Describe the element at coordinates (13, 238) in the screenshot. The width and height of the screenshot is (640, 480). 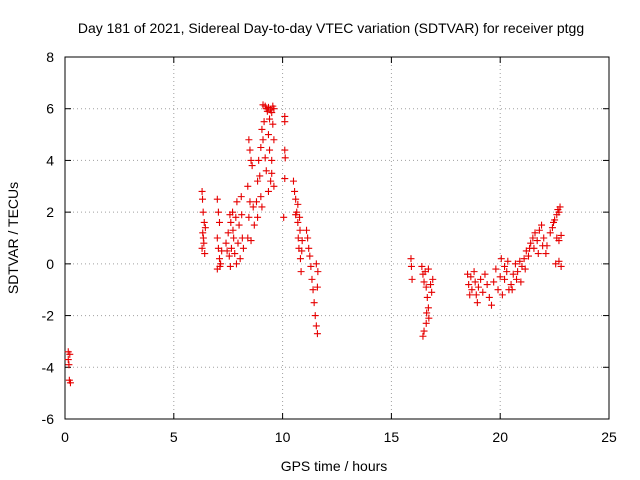
I see `y-axis-label: SDTVAR / TECUs` at that location.